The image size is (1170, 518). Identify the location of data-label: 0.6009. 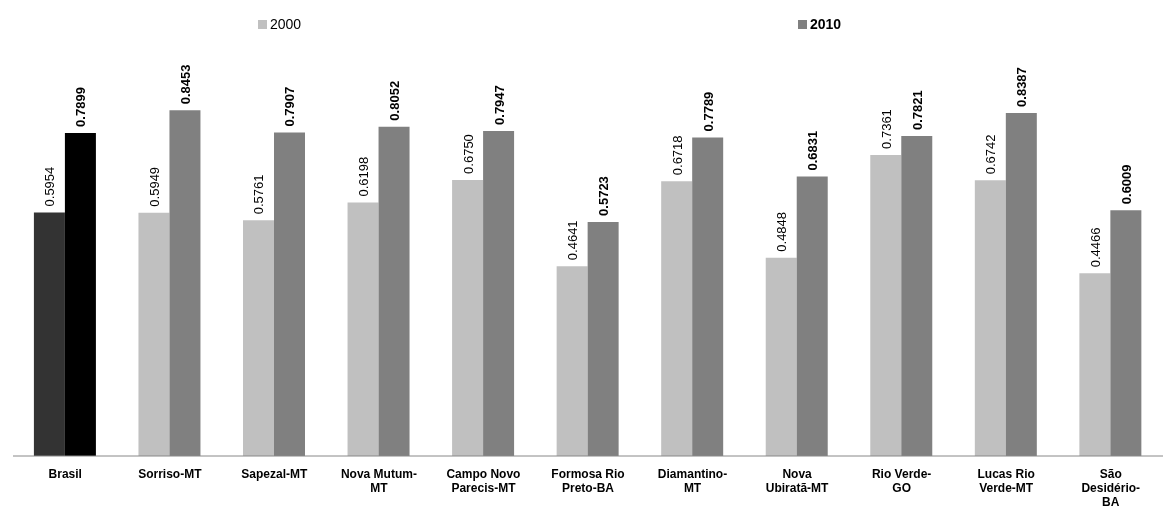
(1126, 184).